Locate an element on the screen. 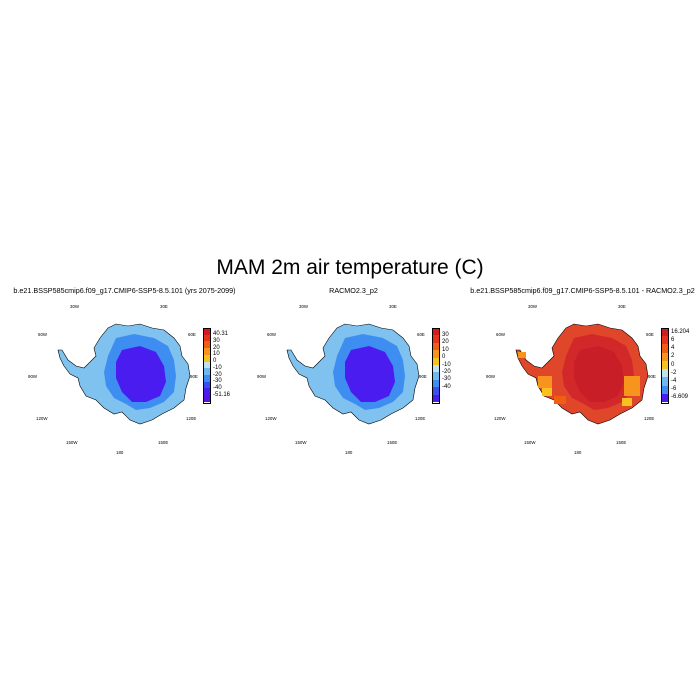 Image resolution: width=700 pixels, height=700 pixels. colorbar-tick-label: 4 is located at coordinates (673, 348).